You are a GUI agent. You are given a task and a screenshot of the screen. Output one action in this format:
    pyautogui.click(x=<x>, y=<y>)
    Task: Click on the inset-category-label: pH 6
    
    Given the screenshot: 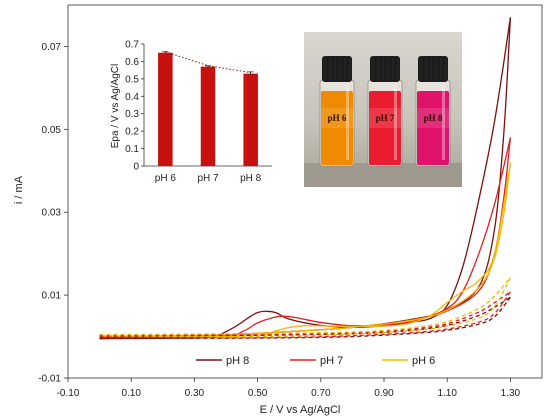 What is the action you would take?
    pyautogui.click(x=166, y=178)
    